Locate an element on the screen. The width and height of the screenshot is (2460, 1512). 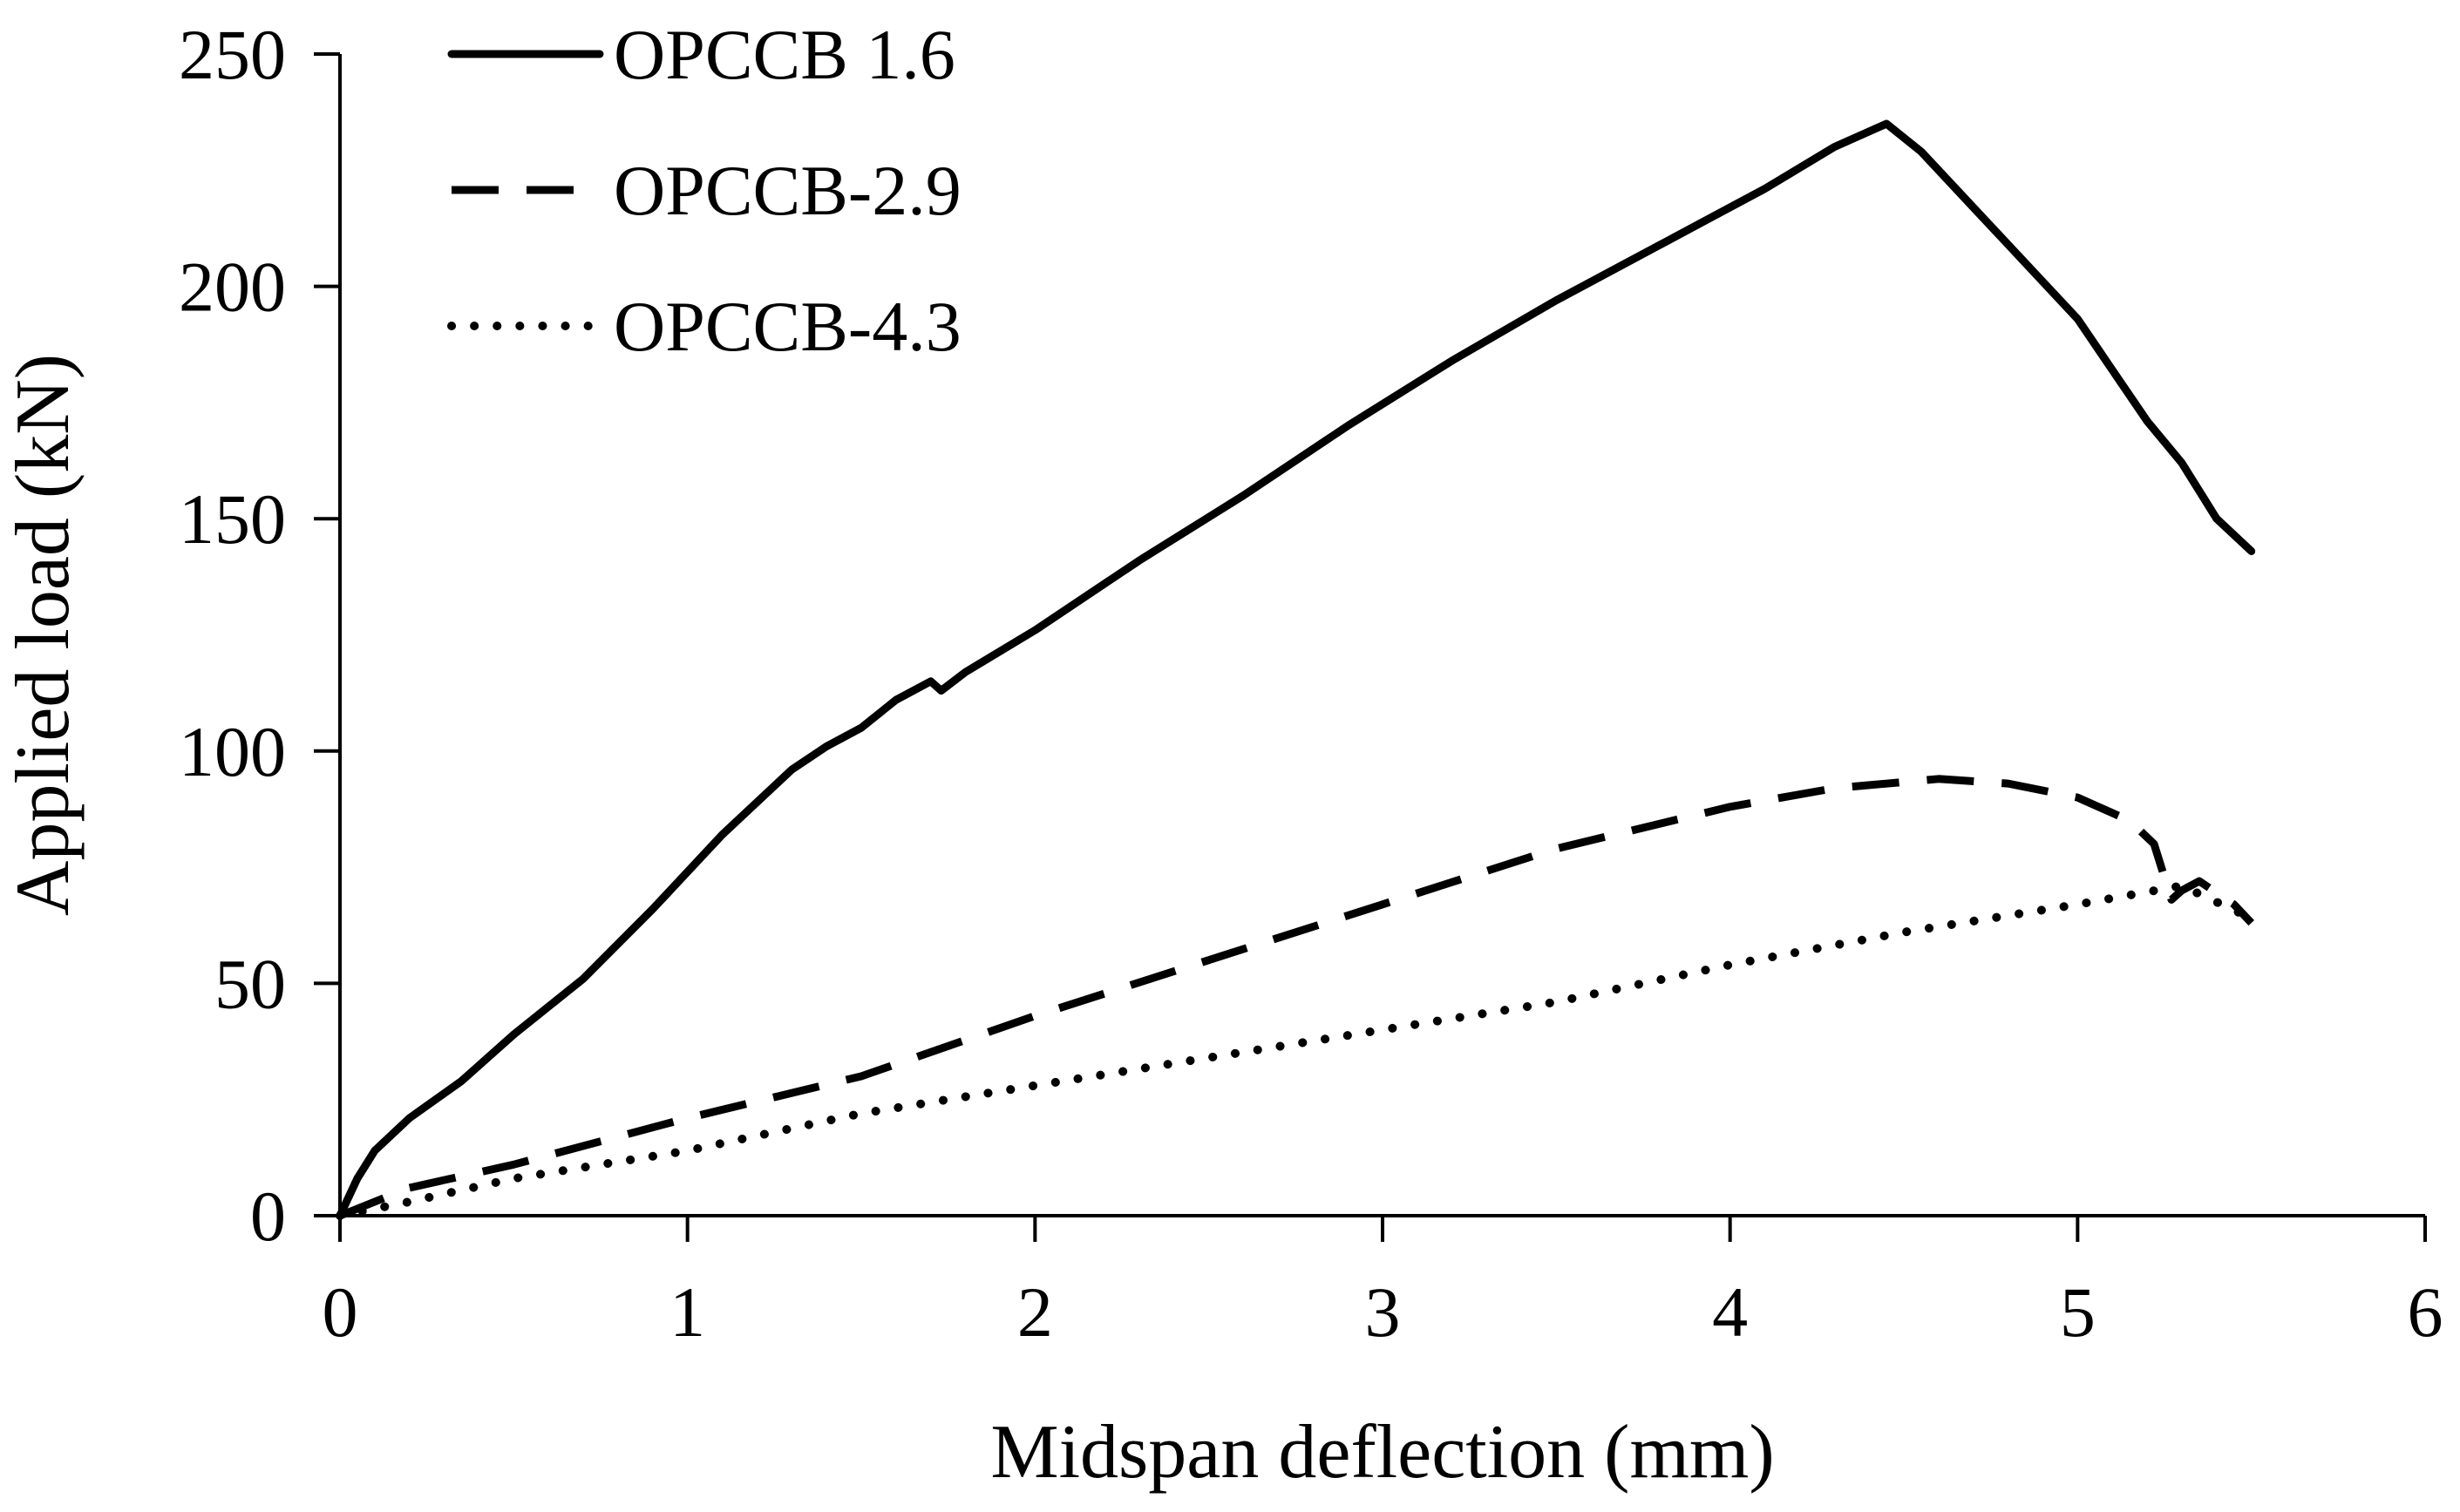
y-axis-ticks: 0 50 100 150 200 250 is located at coordinates (259, 636).